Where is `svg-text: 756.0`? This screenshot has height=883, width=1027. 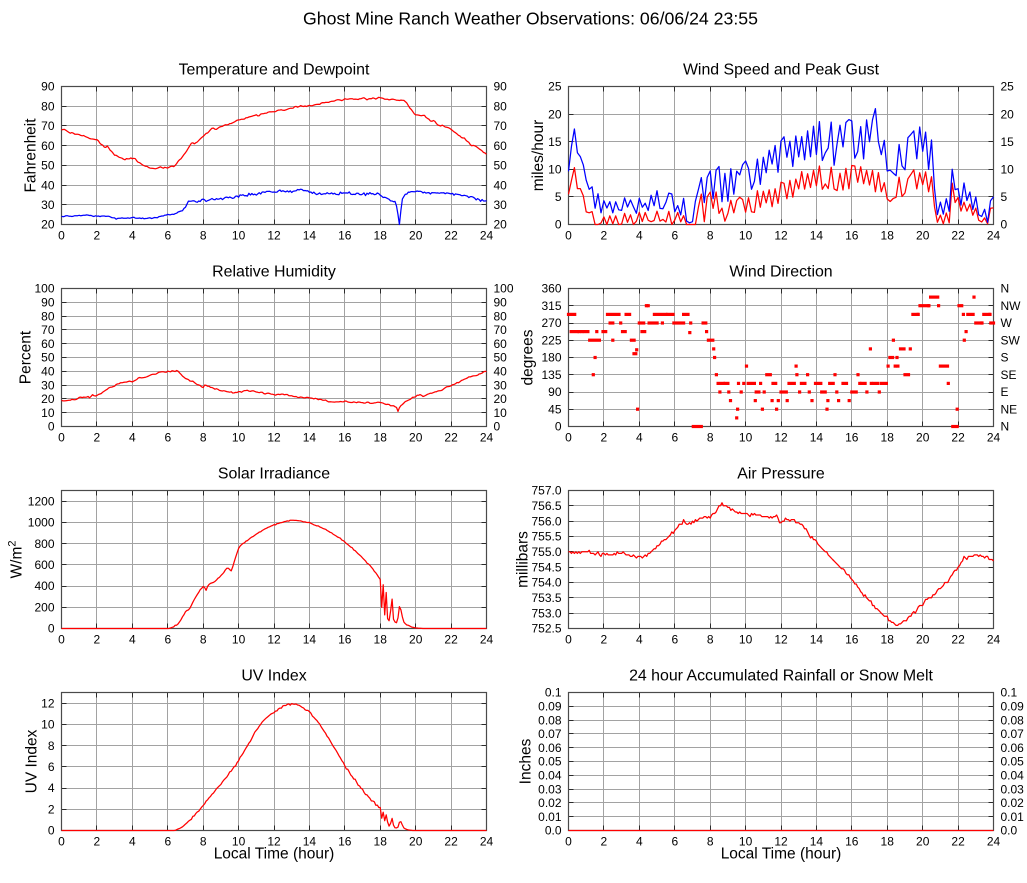 svg-text: 756.0 is located at coordinates (546, 521).